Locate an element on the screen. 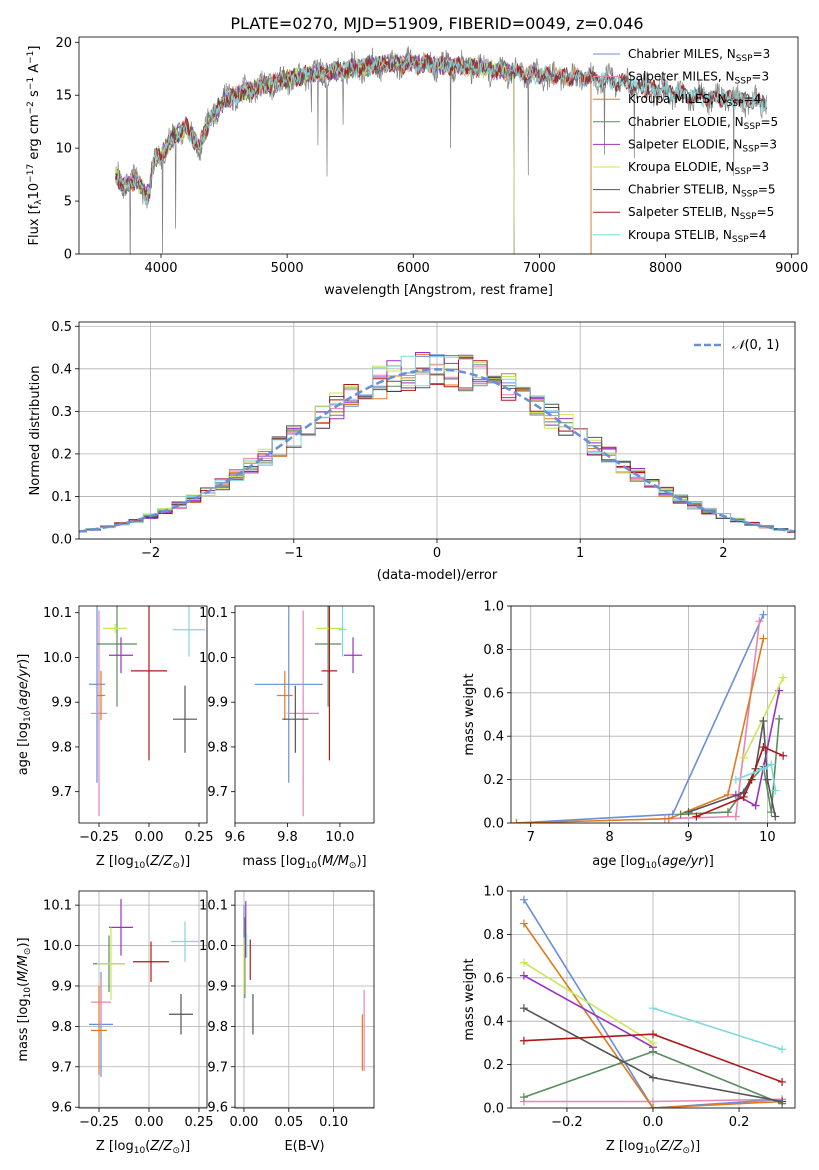 This screenshot has height=1170, width=819. label-part: =4 is located at coordinates (758, 235).